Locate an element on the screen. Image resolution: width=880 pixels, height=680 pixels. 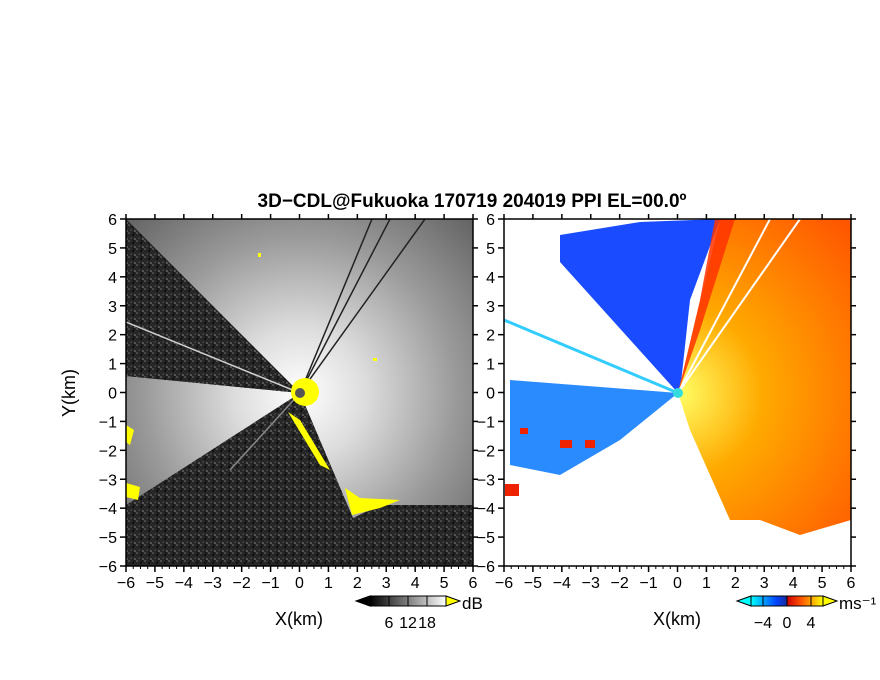
velocity-receding-region is located at coordinates (764, 377).